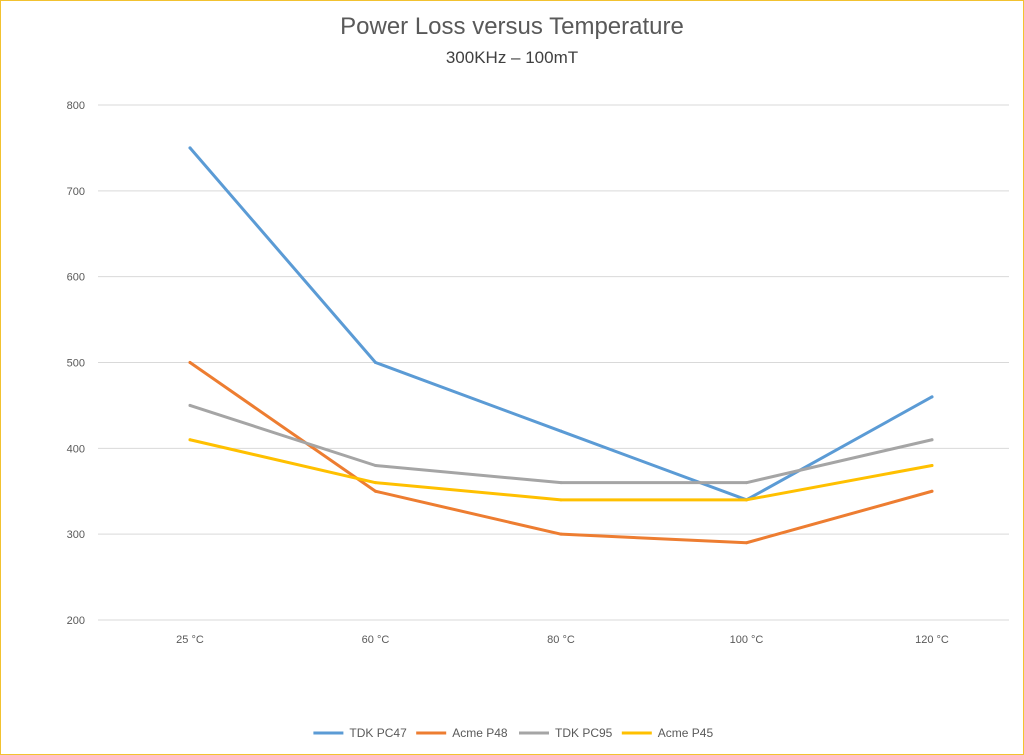  I want to click on series-line-tdk-pc95, so click(561, 444).